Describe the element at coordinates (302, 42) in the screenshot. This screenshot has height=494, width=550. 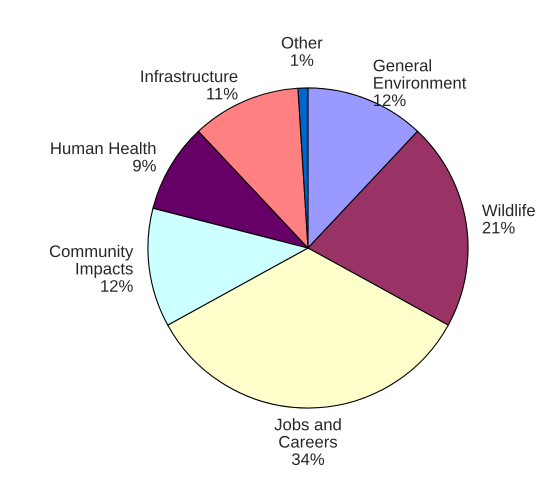
I see `slice-label: Other` at that location.